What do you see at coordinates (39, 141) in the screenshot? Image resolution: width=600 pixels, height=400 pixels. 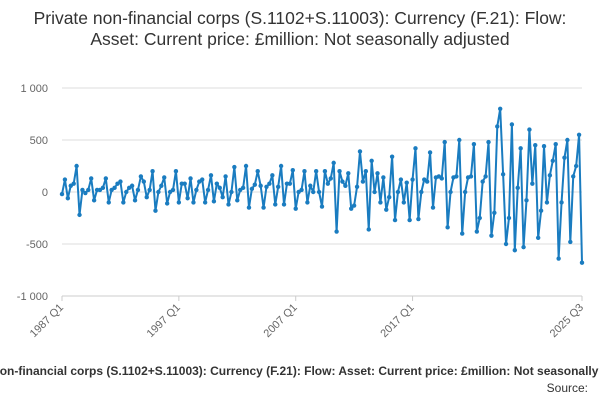 I see `y-tick-label: 500` at bounding box center [39, 141].